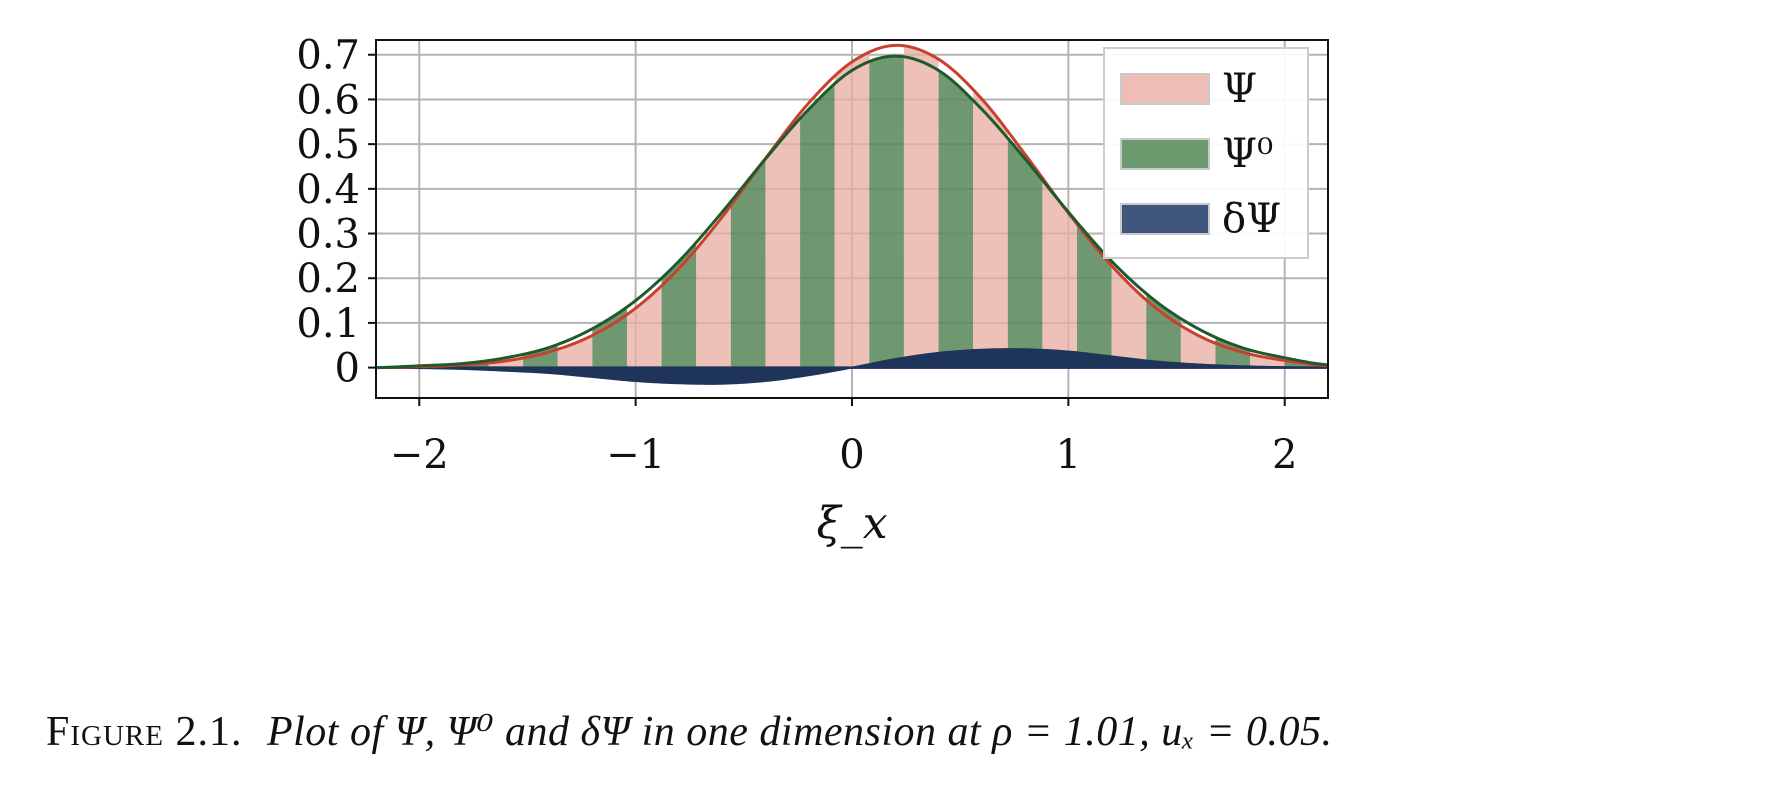 Image resolution: width=1772 pixels, height=796 pixels. I want to click on y-tick-label: 0.2, so click(328, 279).